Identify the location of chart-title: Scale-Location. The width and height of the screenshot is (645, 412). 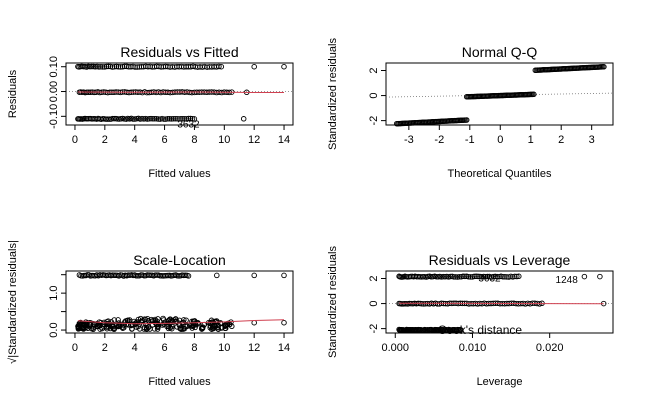
(179, 260).